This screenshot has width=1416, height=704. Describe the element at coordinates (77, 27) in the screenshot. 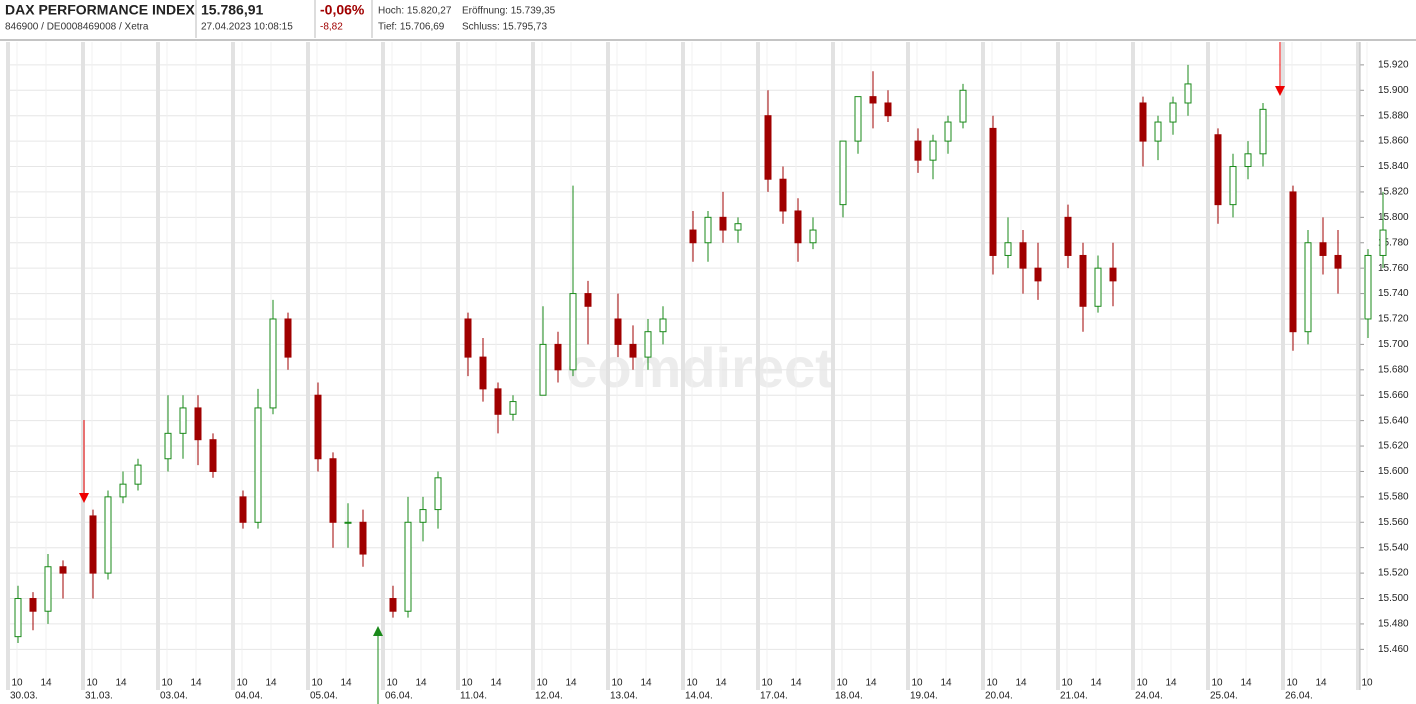

I see `subtitle: 846900 / DE0008469008 / Xetra` at that location.